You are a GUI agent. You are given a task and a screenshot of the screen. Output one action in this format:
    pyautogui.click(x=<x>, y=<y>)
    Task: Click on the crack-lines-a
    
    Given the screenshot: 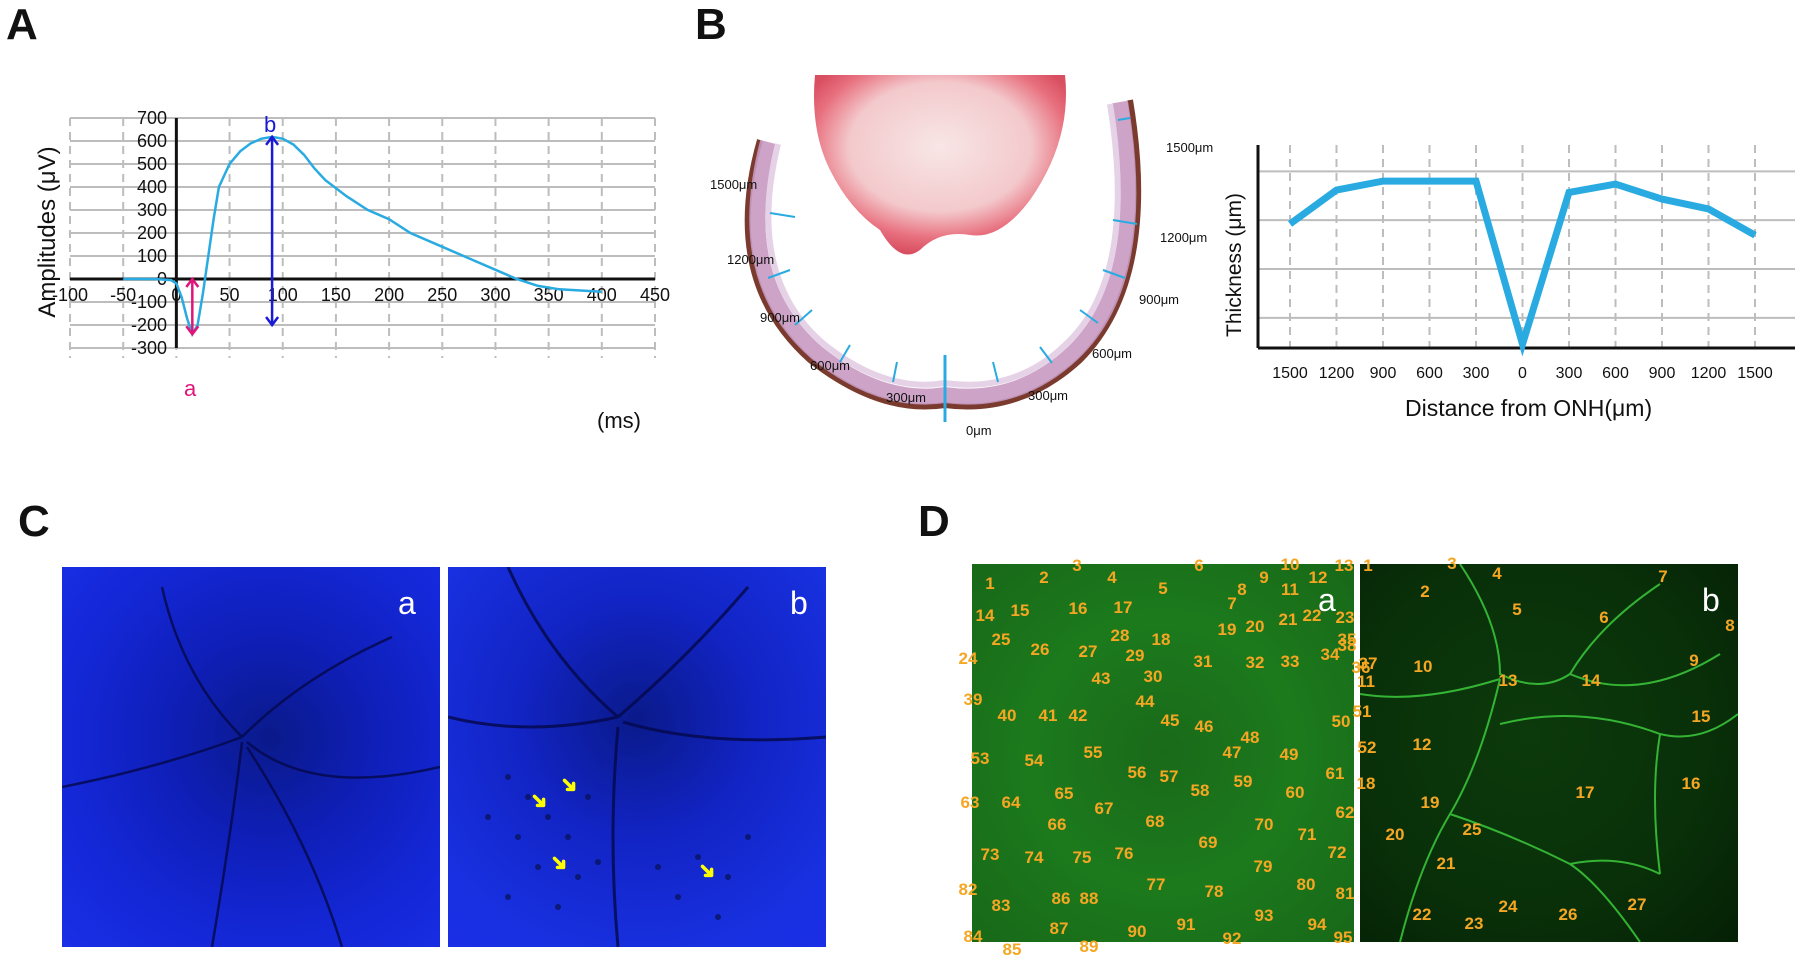 What is the action you would take?
    pyautogui.click(x=251, y=766)
    